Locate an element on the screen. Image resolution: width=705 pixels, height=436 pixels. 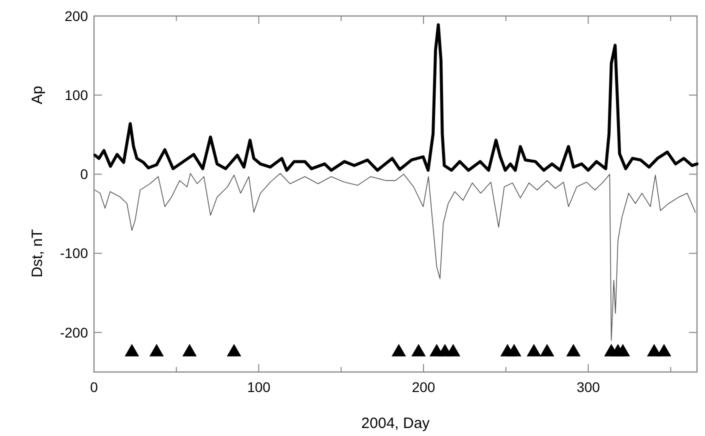
y-tick-label: 100 is located at coordinates (76, 95).